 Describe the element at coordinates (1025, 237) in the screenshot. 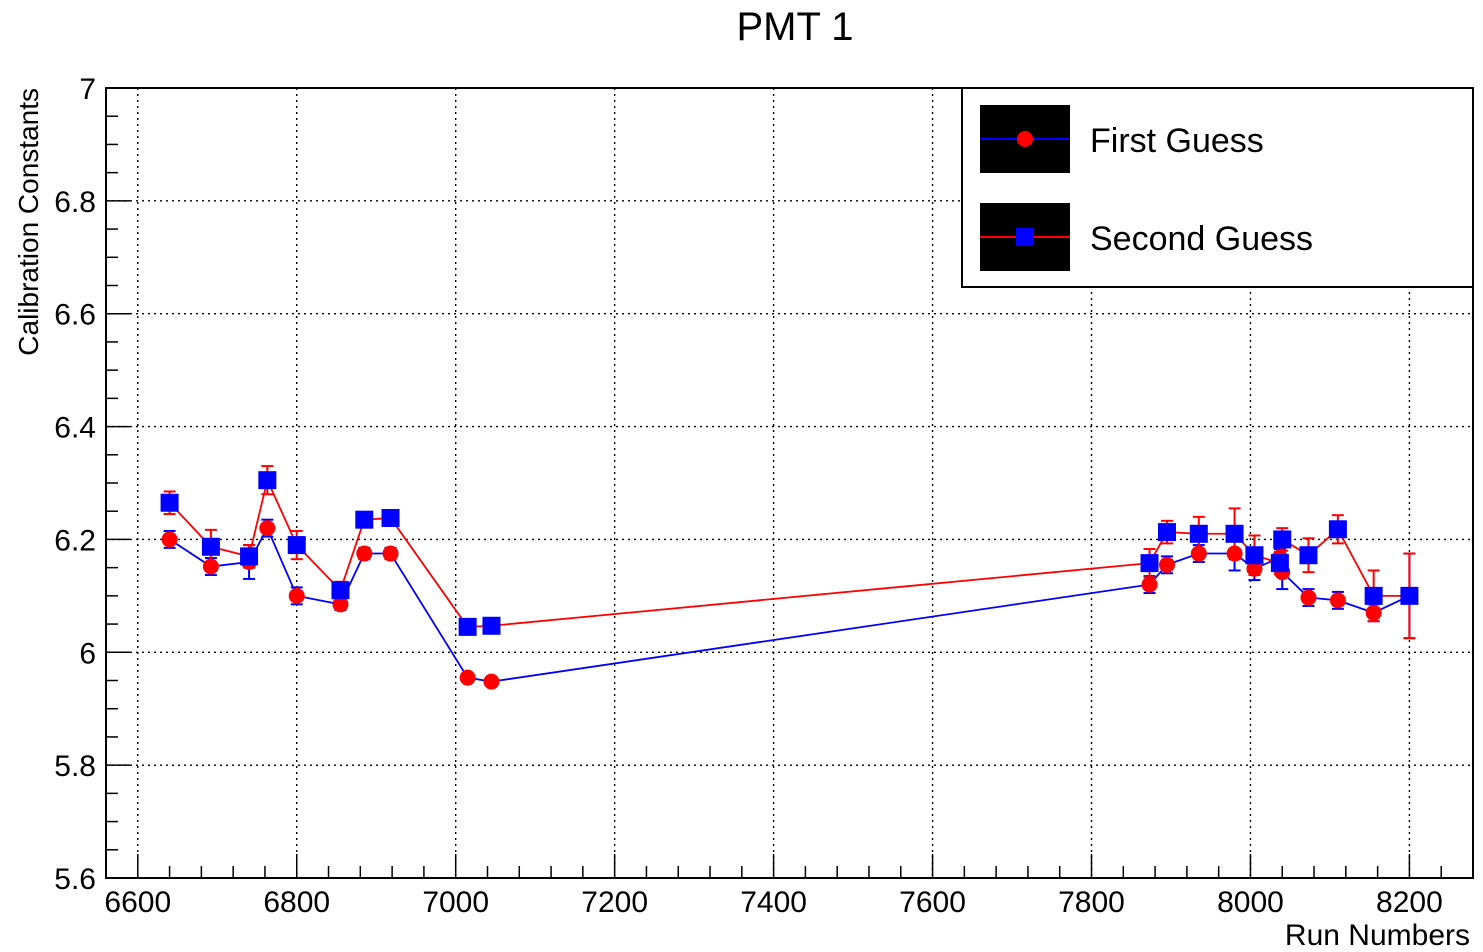

I see `legend-marker-second` at that location.